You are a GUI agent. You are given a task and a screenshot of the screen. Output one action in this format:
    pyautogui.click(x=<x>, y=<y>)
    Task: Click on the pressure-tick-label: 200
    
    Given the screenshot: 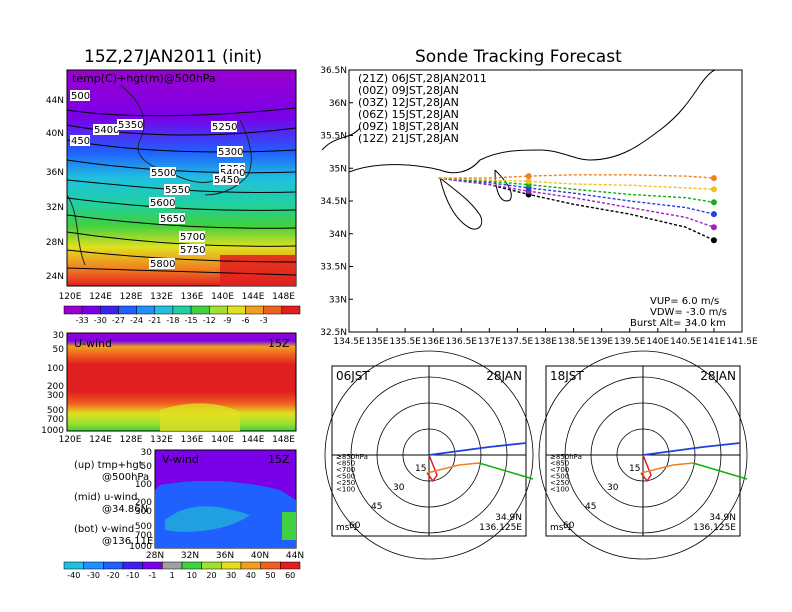 What is the action you would take?
    pyautogui.click(x=143, y=503)
    